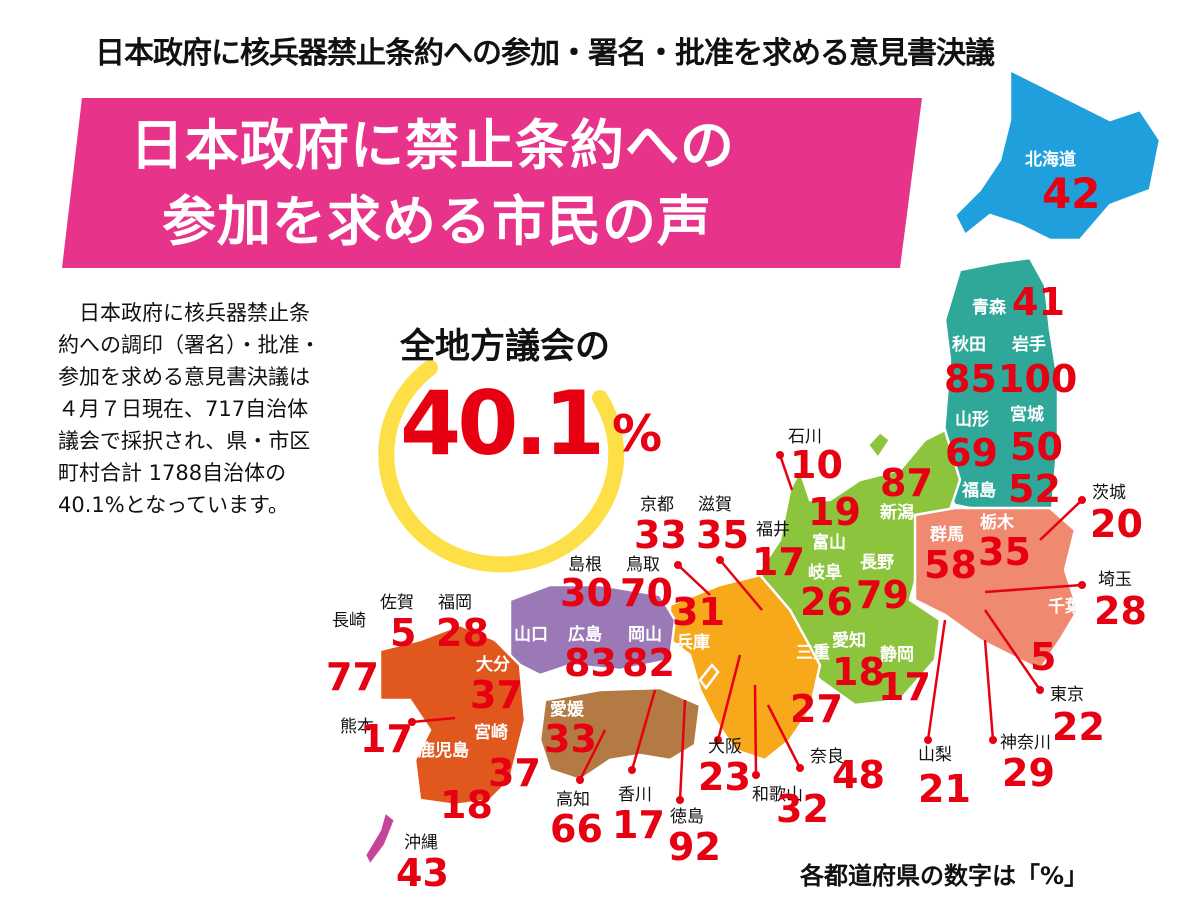  I want to click on stat-ring, so click(501, 466).